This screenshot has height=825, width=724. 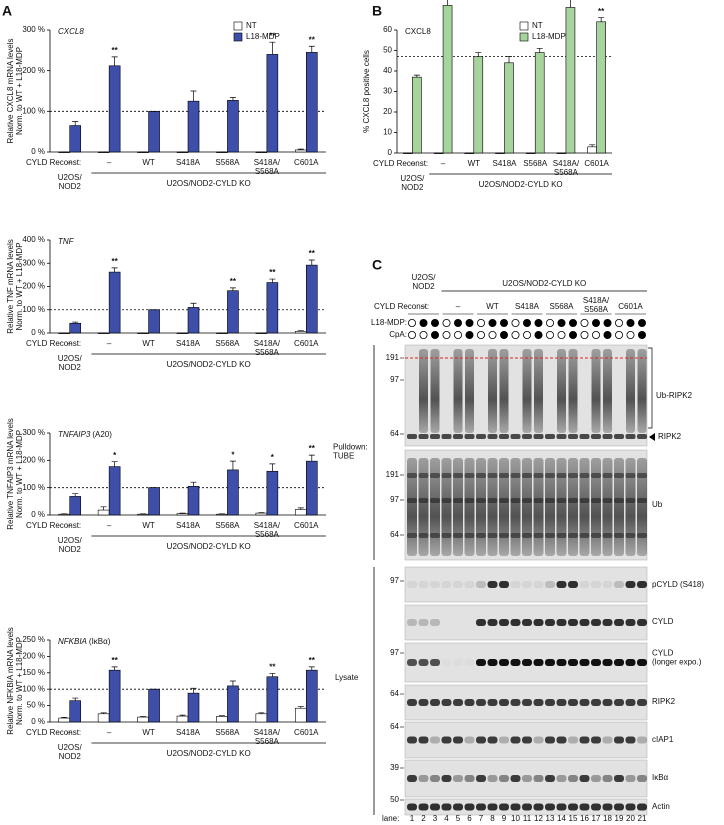 I want to click on group-label: U2OS/NOD2-CYLD KO, so click(x=209, y=753).